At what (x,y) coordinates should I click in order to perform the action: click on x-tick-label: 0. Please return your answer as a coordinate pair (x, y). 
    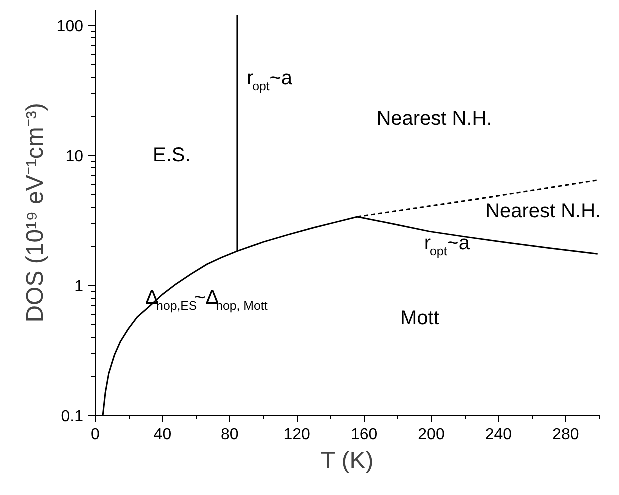
    Looking at the image, I should click on (95, 435).